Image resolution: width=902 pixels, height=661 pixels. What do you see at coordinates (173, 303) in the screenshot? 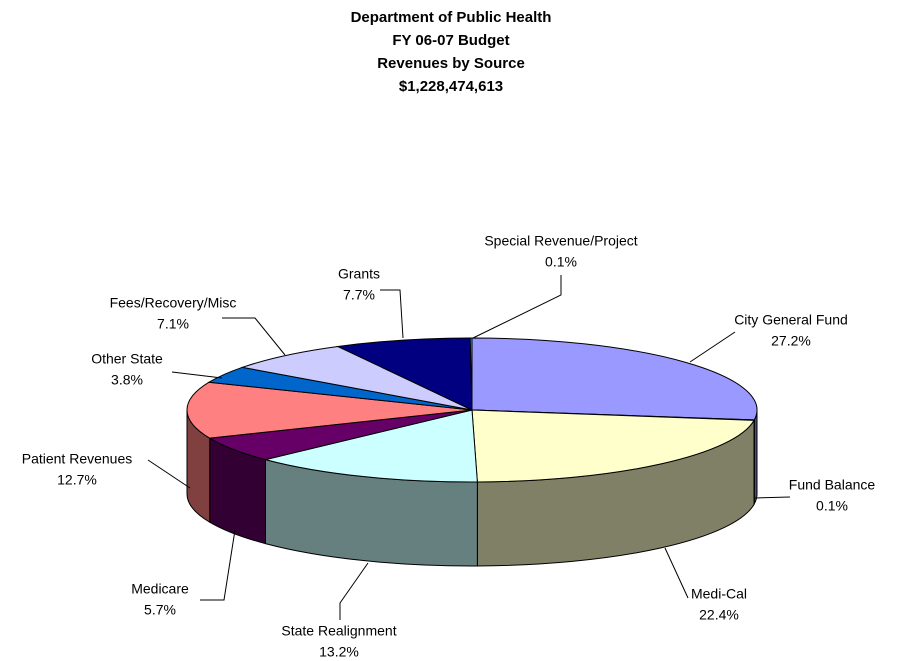
I see `slice-label: Fees/Recovery/Misc` at bounding box center [173, 303].